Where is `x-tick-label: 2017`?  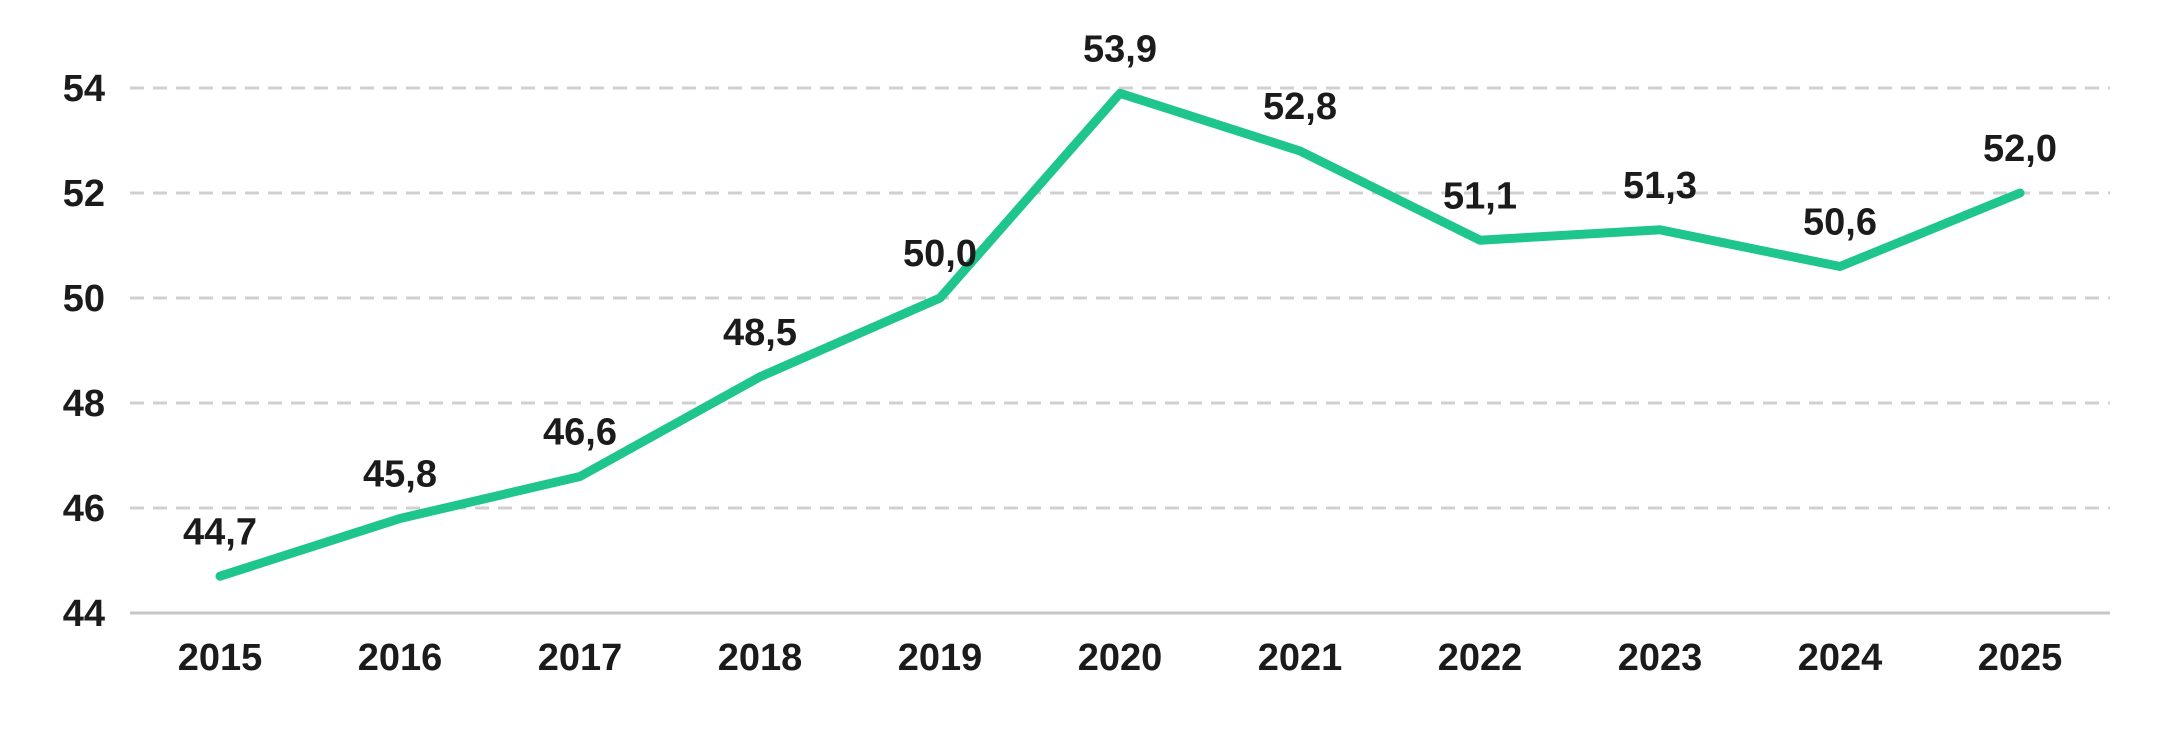
x-tick-label: 2017 is located at coordinates (580, 658).